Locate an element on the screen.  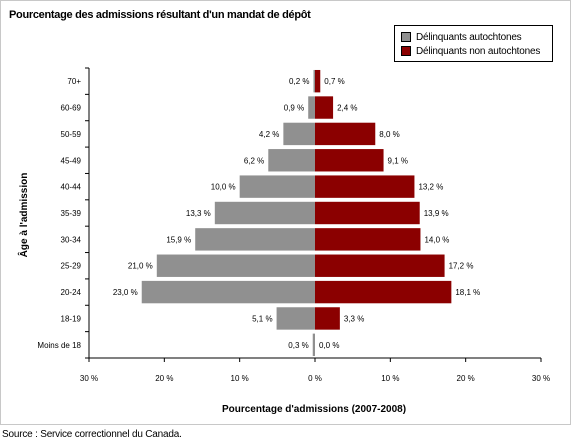
category-label: 18-19 is located at coordinates (71, 318).